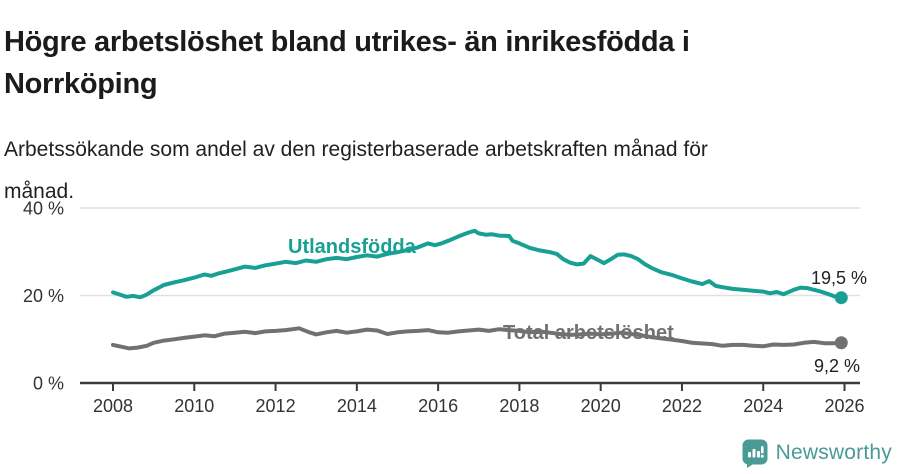  I want to click on x-axis-tick-label: 2018, so click(519, 406).